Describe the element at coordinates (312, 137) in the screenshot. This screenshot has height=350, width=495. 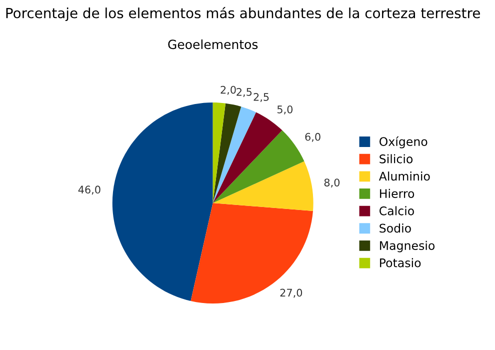
I see `data-label: 6,0` at that location.